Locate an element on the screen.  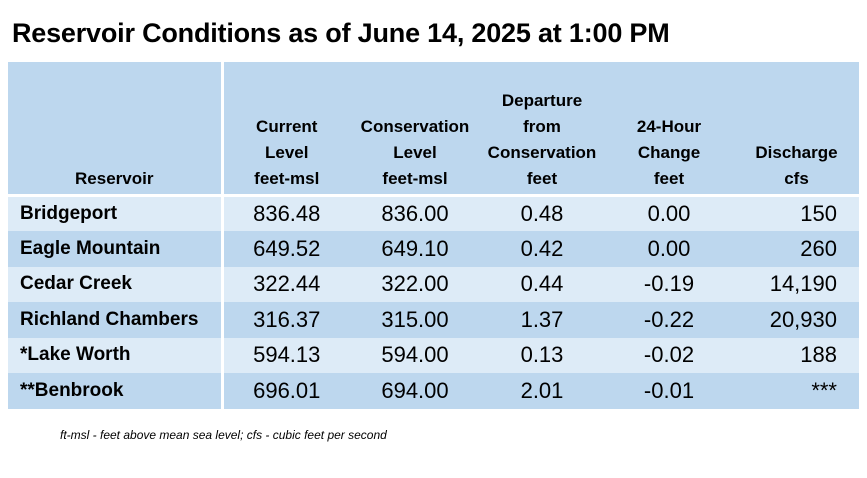
discharge-cell: 260 is located at coordinates (796, 249).